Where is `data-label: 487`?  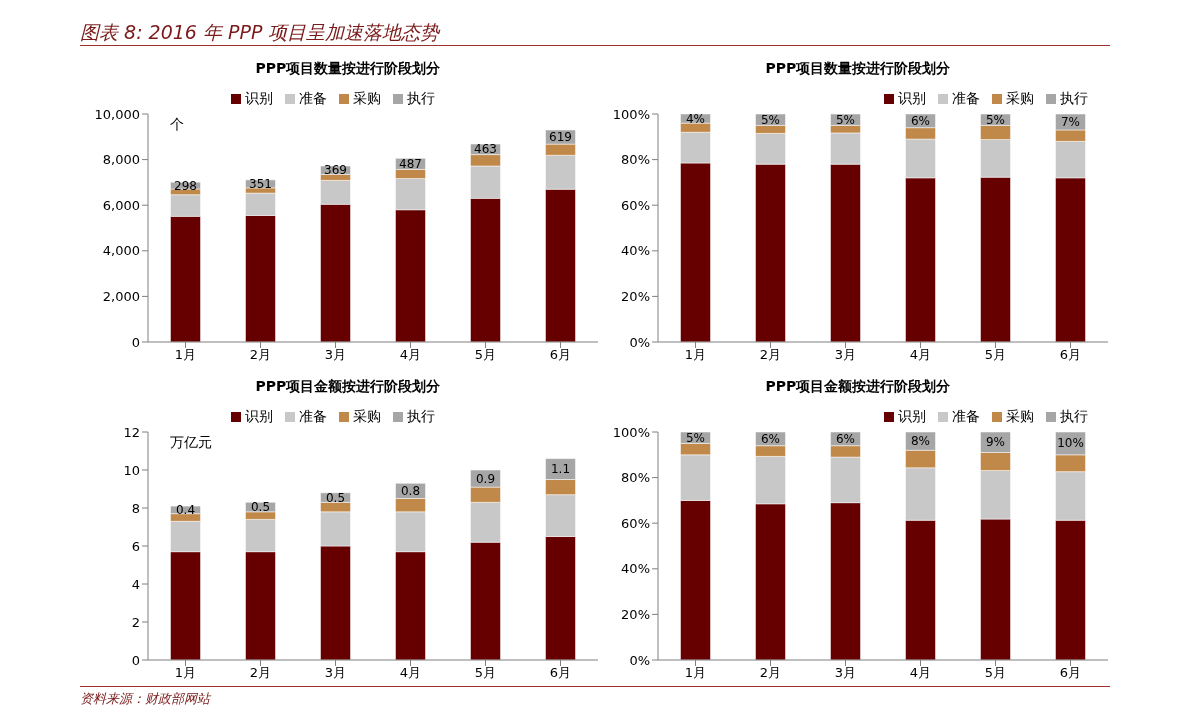
data-label: 487 is located at coordinates (410, 163).